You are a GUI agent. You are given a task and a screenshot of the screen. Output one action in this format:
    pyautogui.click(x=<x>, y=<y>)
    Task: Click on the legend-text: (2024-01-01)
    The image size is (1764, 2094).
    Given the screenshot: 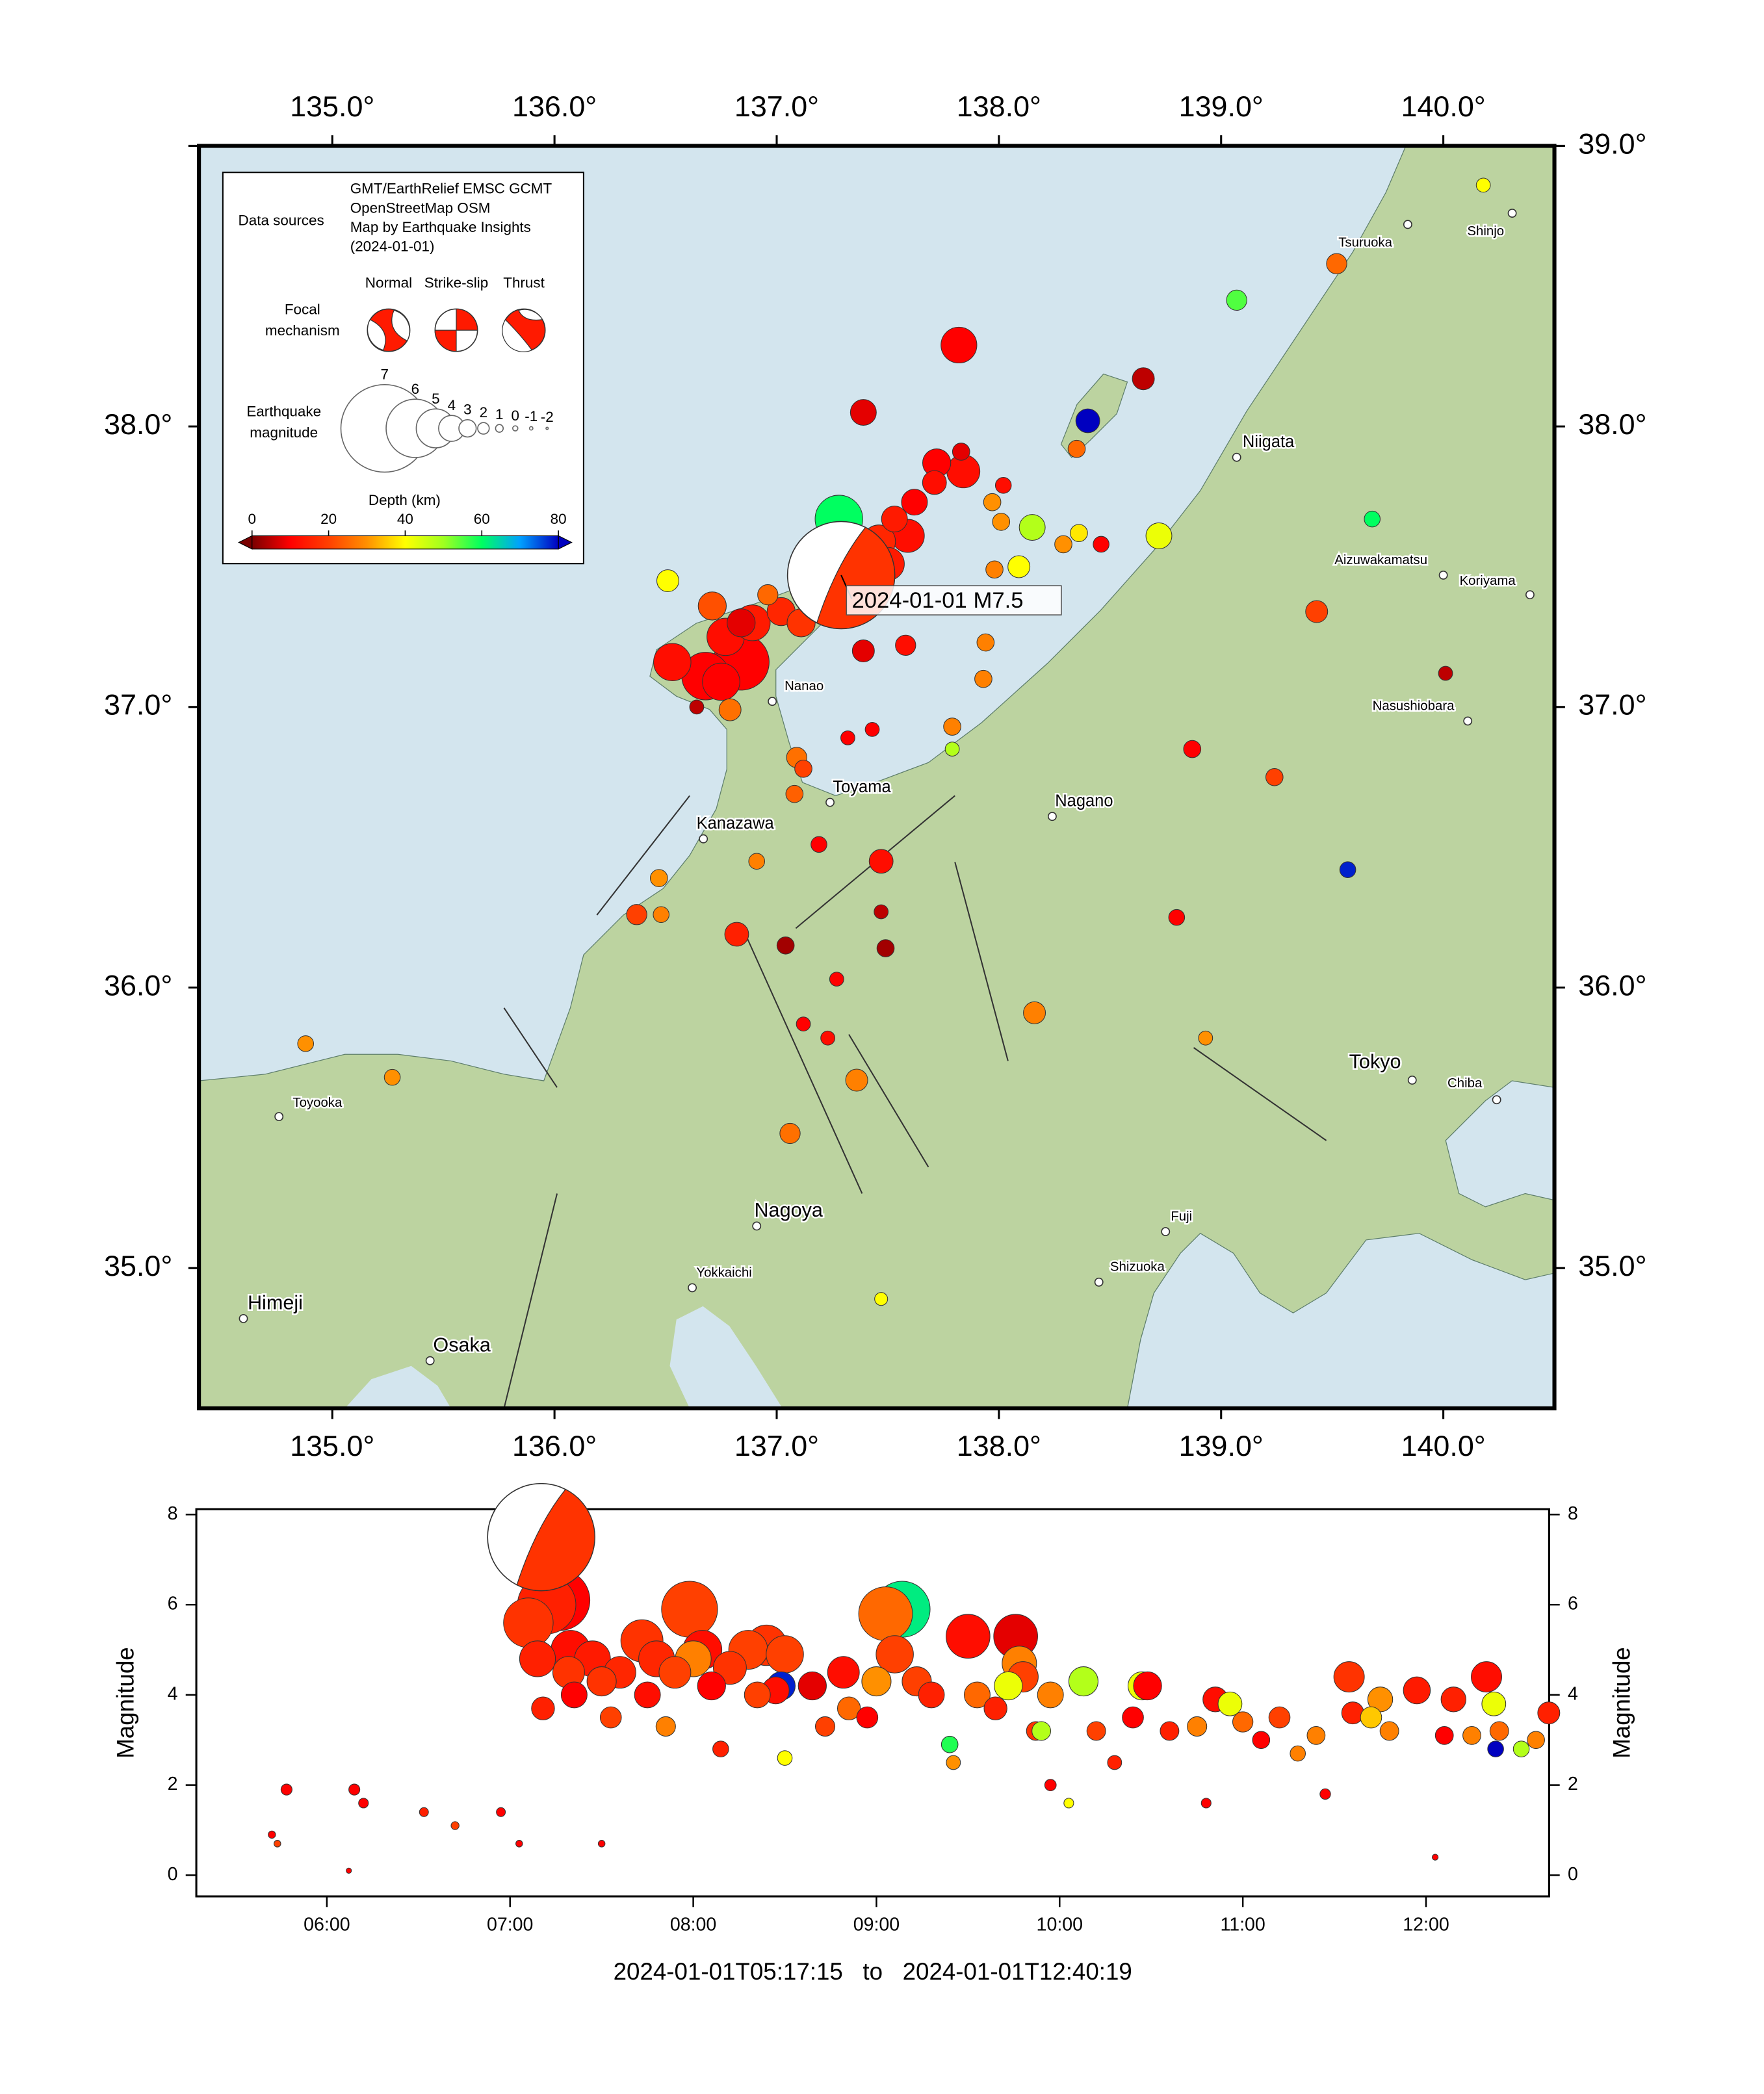 What is the action you would take?
    pyautogui.click(x=392, y=246)
    